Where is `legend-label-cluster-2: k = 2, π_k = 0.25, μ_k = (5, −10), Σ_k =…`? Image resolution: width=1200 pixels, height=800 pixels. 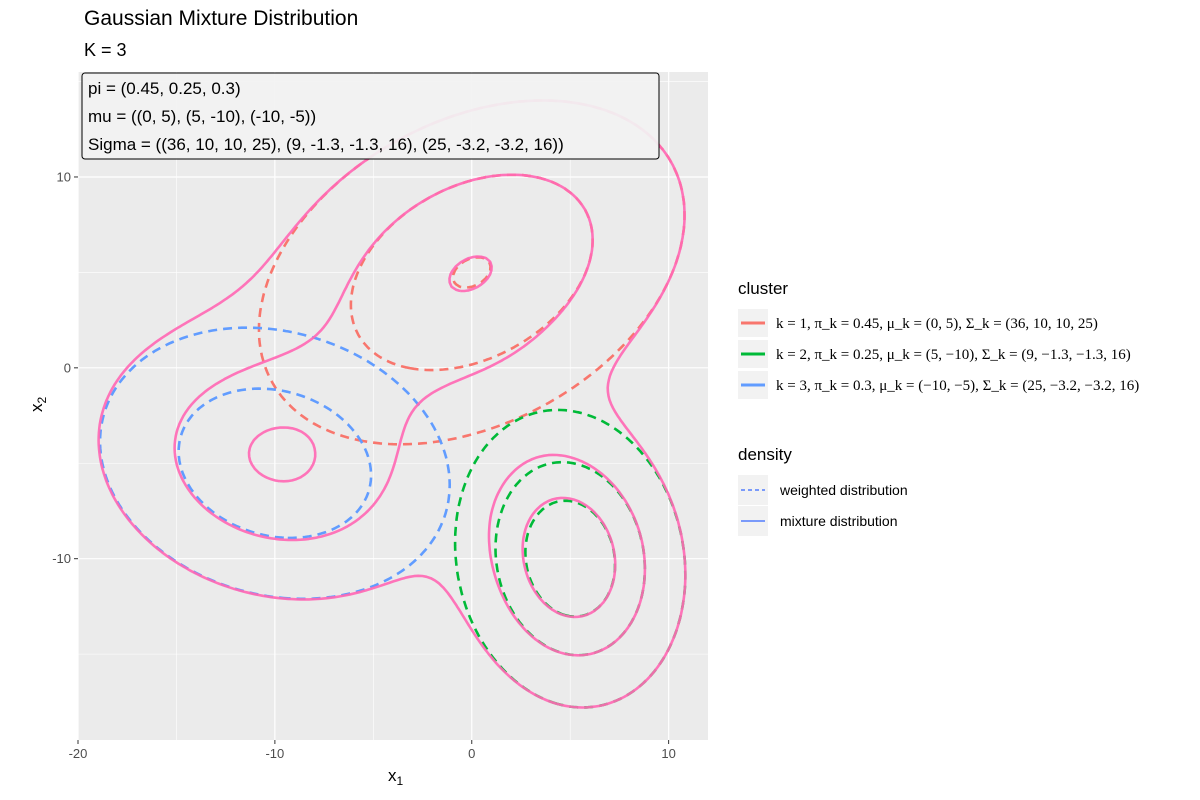 legend-label-cluster-2: k = 2, π_k = 0.25, μ_k = (5, −10), Σ_k =… is located at coordinates (953, 355).